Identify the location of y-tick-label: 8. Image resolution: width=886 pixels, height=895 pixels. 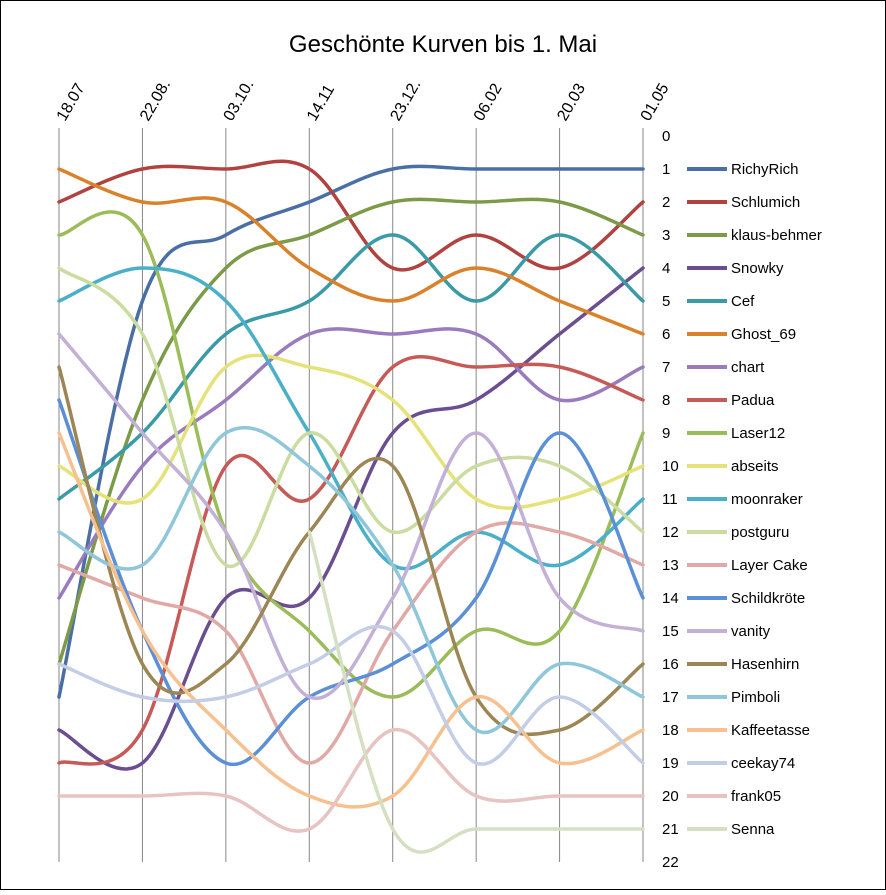
(666, 400).